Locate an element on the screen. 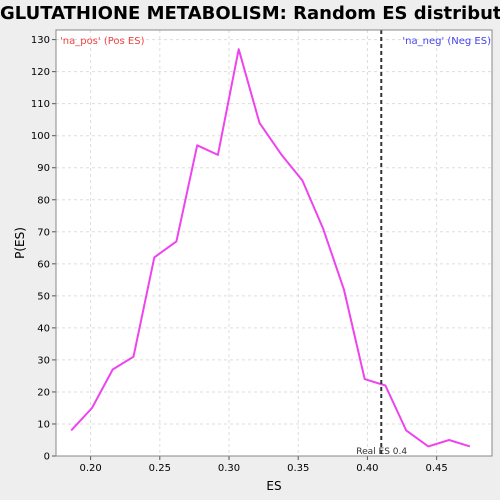  y-axis-label: P(ES) is located at coordinates (20, 243).